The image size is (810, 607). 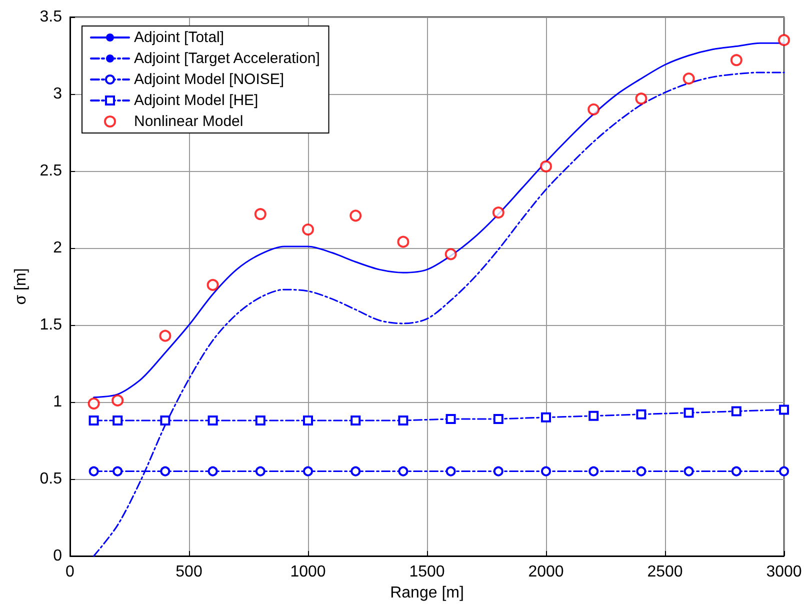 What do you see at coordinates (189, 572) in the screenshot?
I see `x-tick-label: 500` at bounding box center [189, 572].